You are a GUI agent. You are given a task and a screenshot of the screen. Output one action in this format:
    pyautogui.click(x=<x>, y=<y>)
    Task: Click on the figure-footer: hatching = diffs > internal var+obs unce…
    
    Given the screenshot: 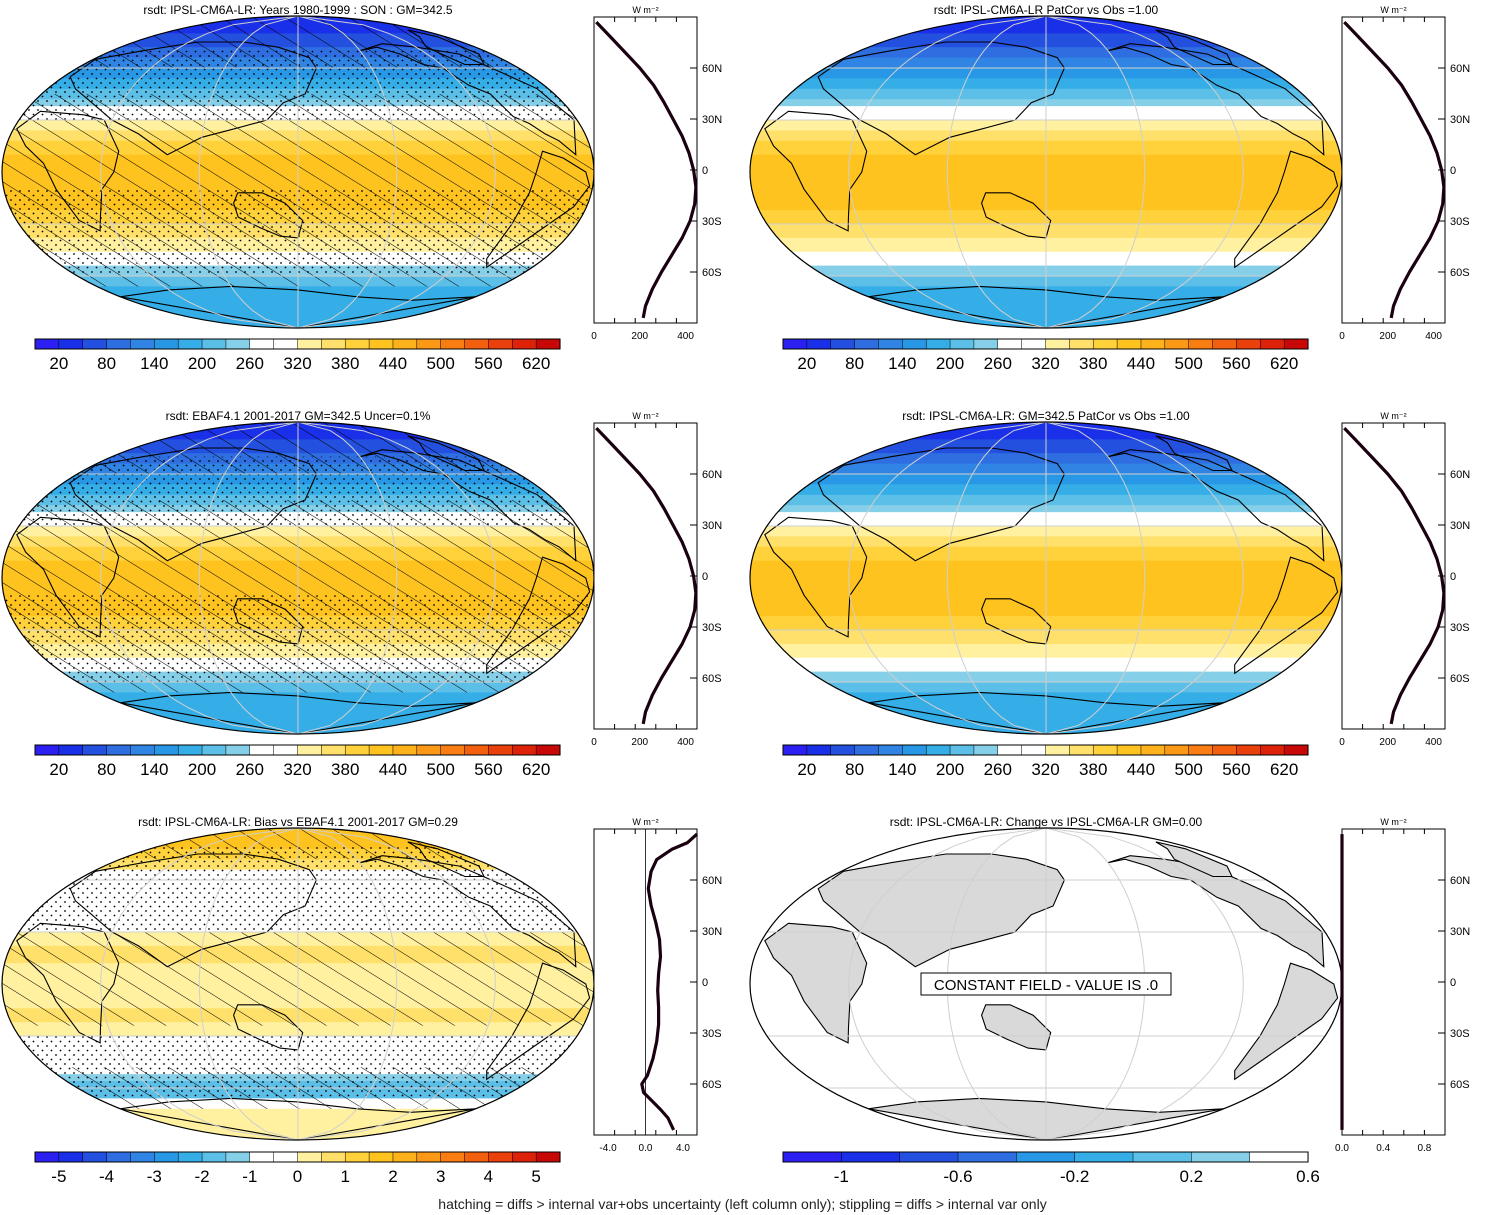 What is the action you would take?
    pyautogui.click(x=742, y=1204)
    